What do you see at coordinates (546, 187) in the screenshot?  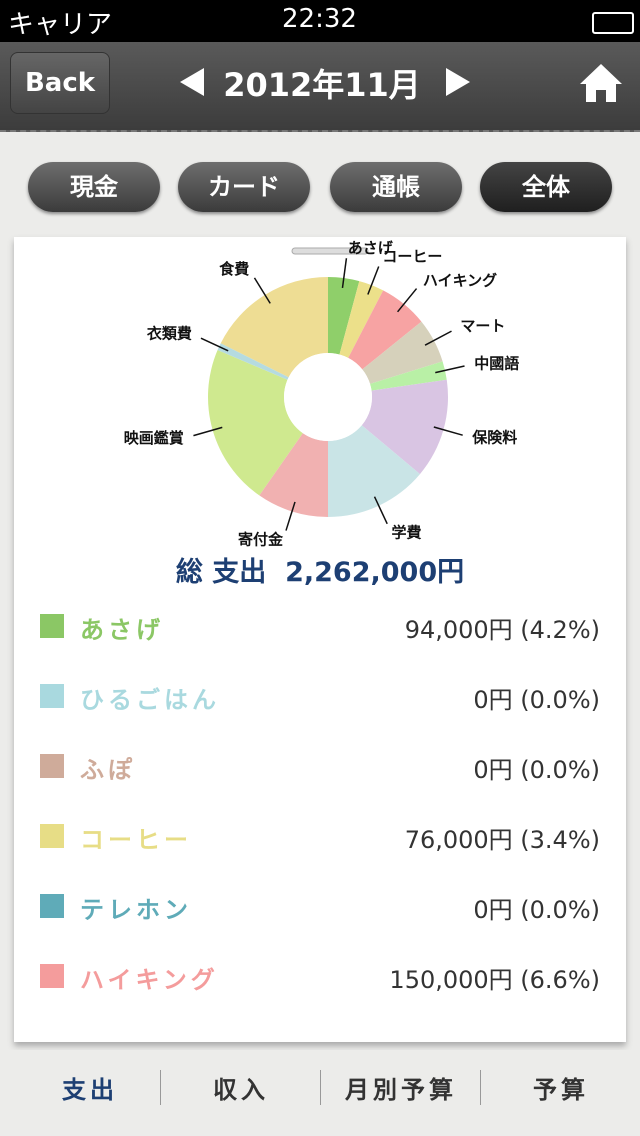 I see `filter-button: 全体` at bounding box center [546, 187].